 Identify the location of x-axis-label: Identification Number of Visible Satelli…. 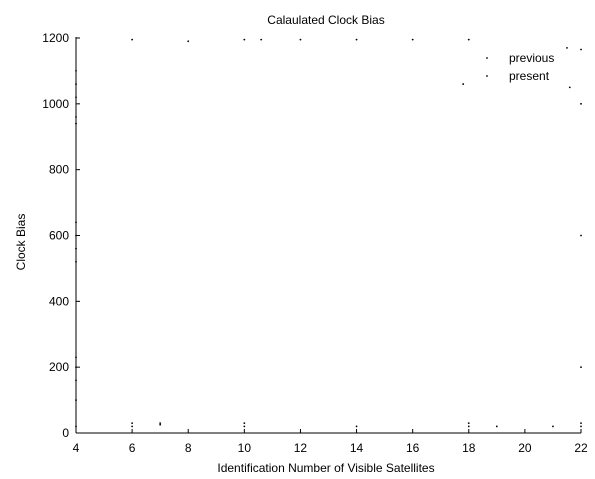
(325, 468).